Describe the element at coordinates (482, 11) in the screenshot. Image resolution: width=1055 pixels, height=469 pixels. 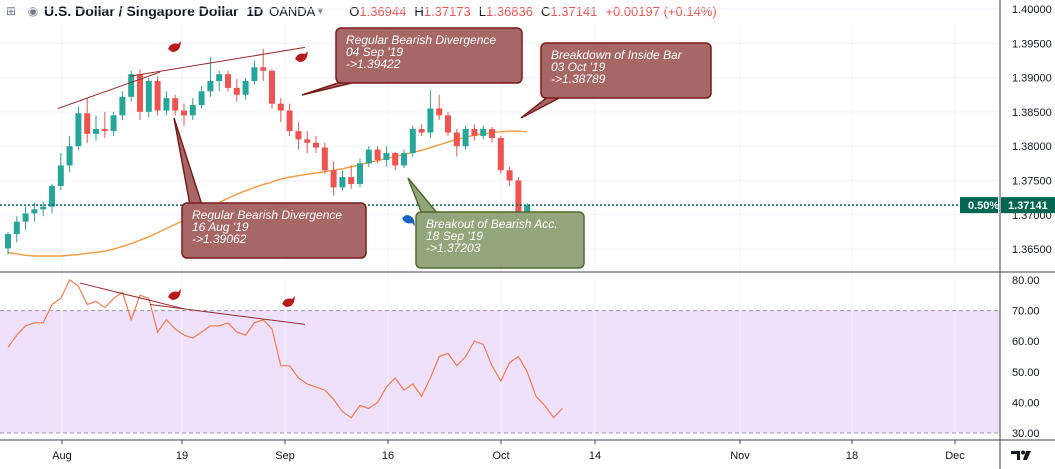
I see `low-label: L` at that location.